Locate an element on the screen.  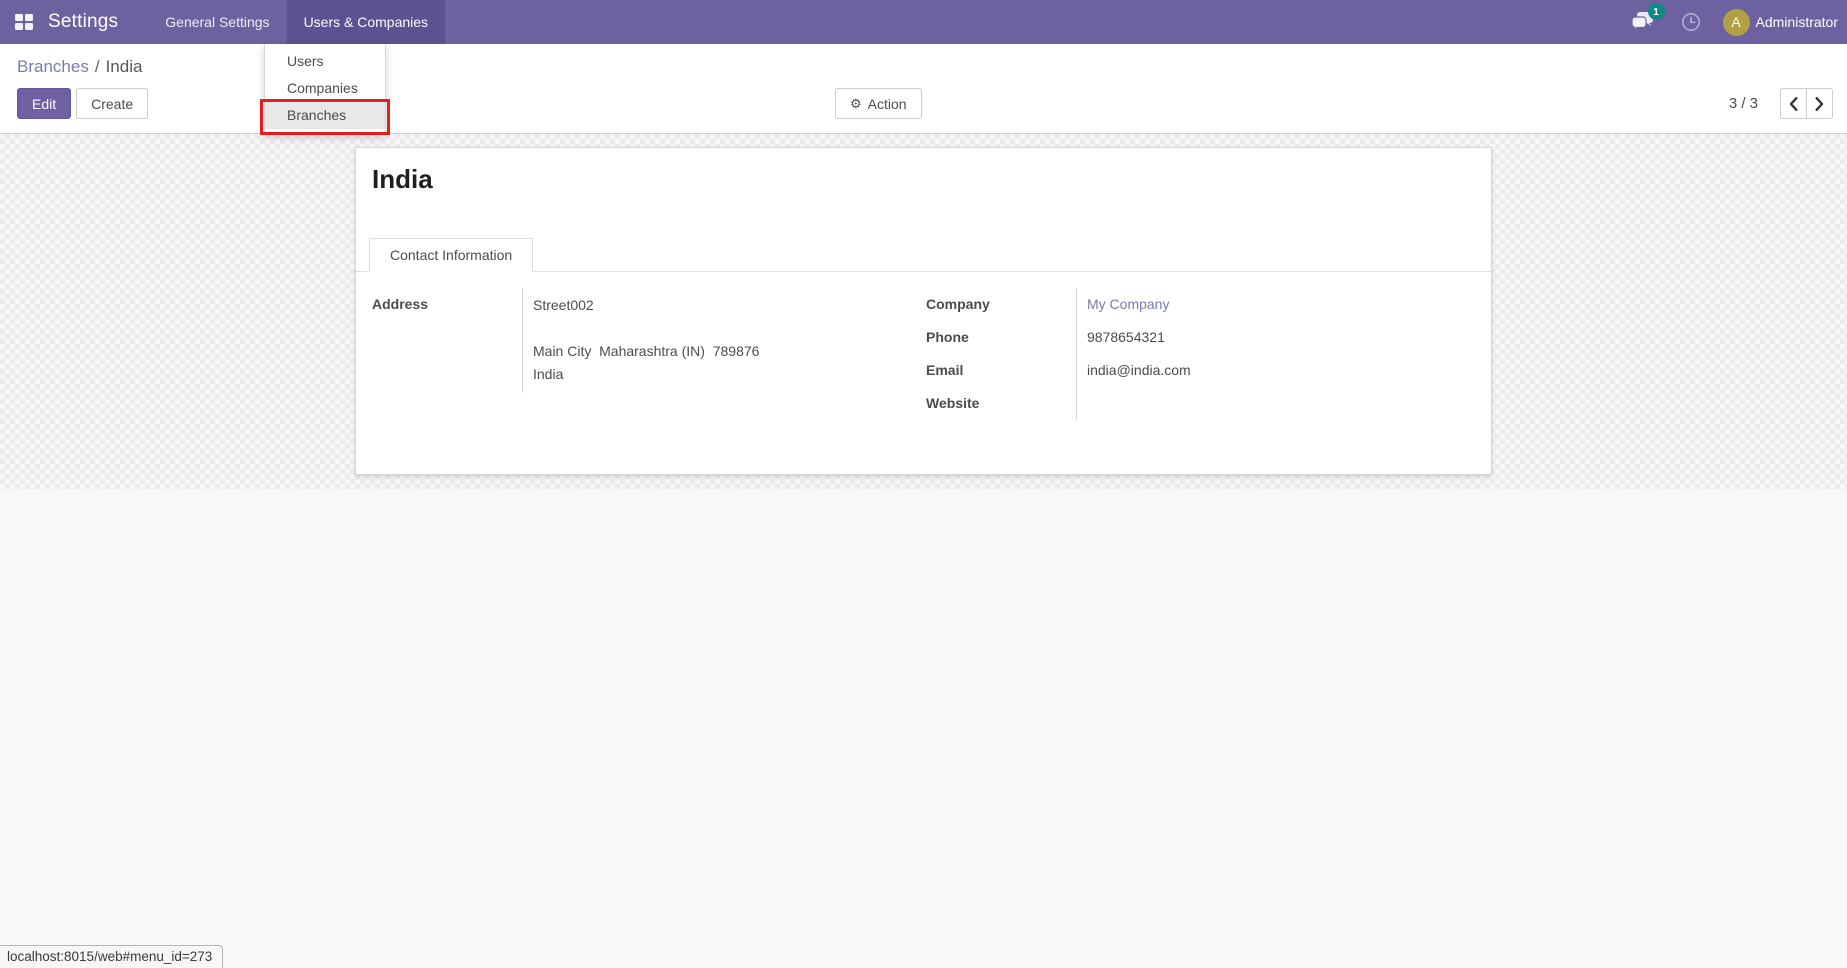
action-button: ⚙ Action is located at coordinates (878, 103).